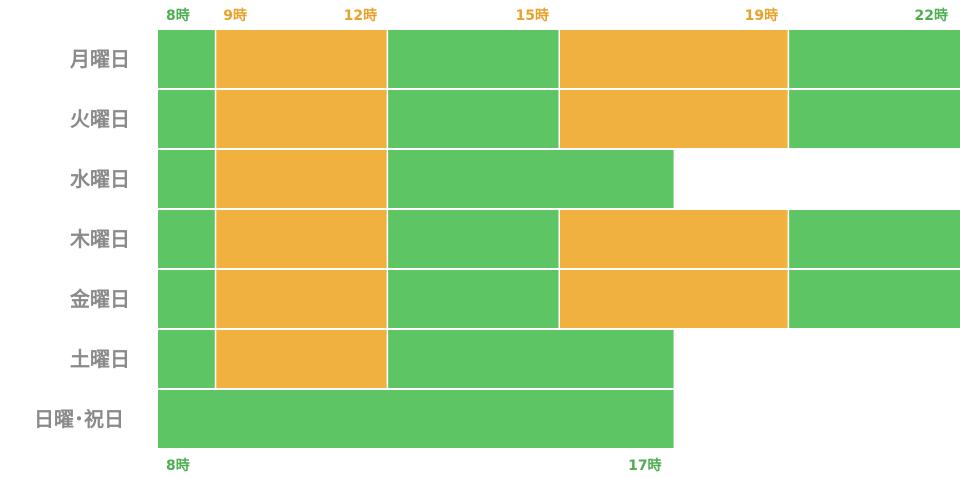 This screenshot has width=960, height=478. What do you see at coordinates (178, 465) in the screenshot?
I see `bottom-tick-label: 8時` at bounding box center [178, 465].